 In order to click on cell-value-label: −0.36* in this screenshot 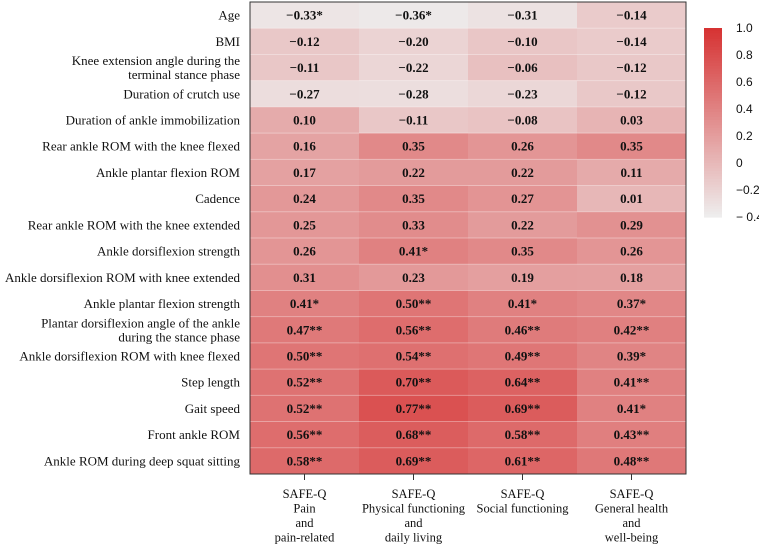, I will do `click(413, 15)`.